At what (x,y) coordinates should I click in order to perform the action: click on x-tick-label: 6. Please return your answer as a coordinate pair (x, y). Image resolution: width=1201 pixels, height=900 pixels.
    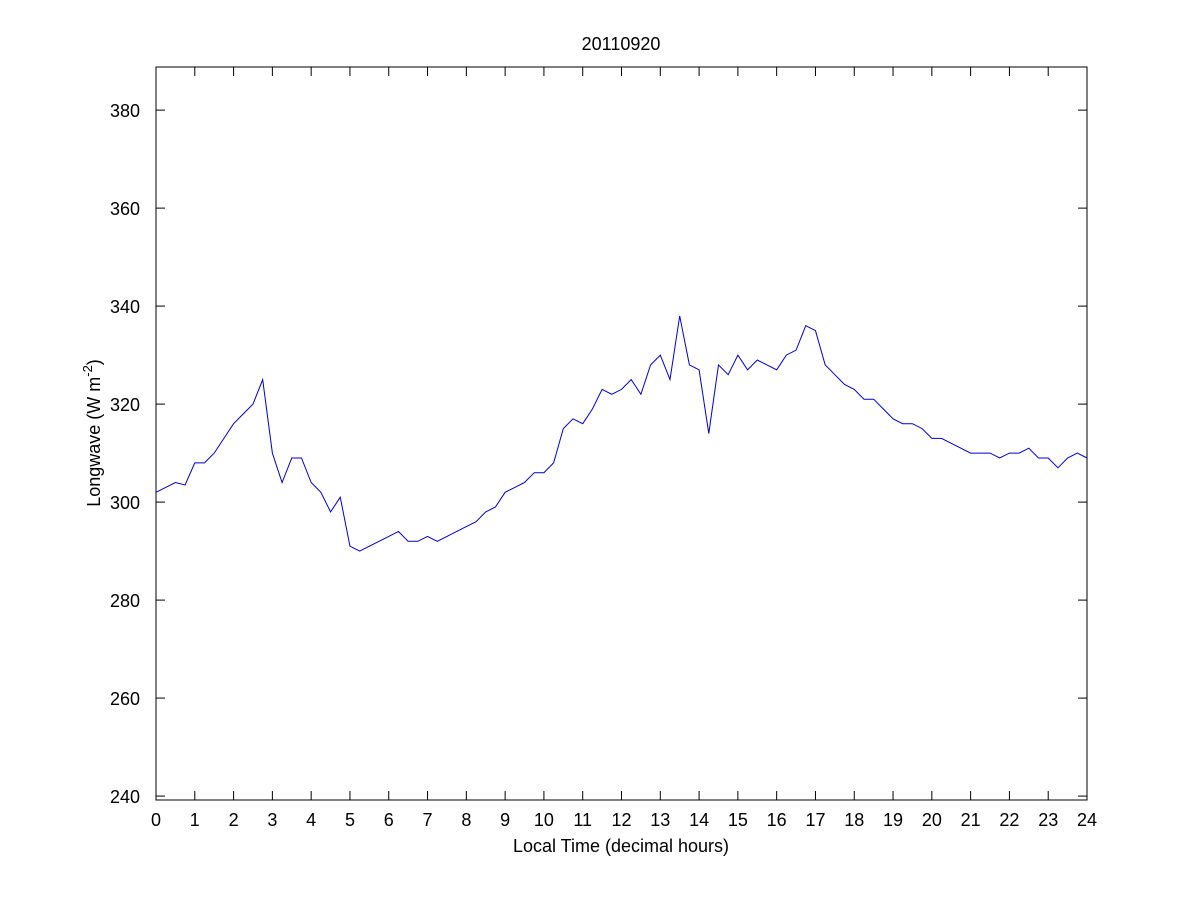
    Looking at the image, I should click on (389, 820).